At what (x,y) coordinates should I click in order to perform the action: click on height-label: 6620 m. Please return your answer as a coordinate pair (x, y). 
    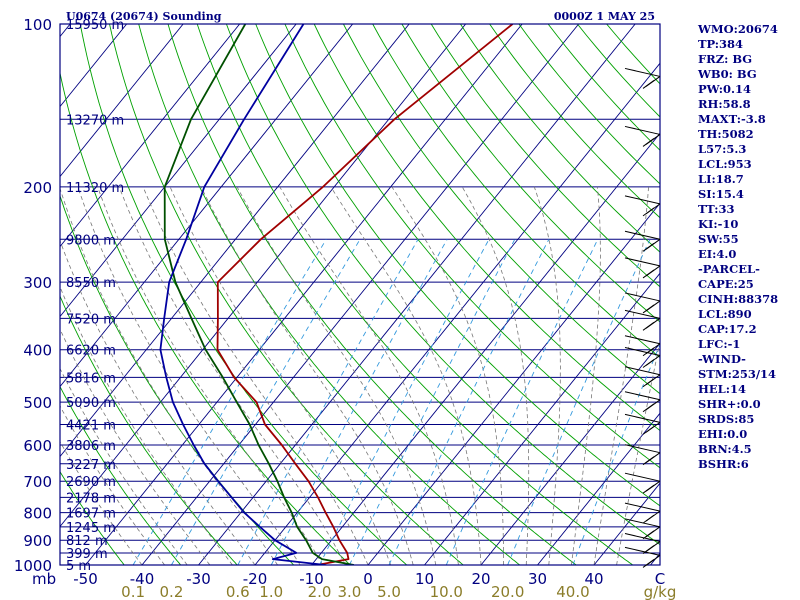
    Looking at the image, I should click on (91, 351).